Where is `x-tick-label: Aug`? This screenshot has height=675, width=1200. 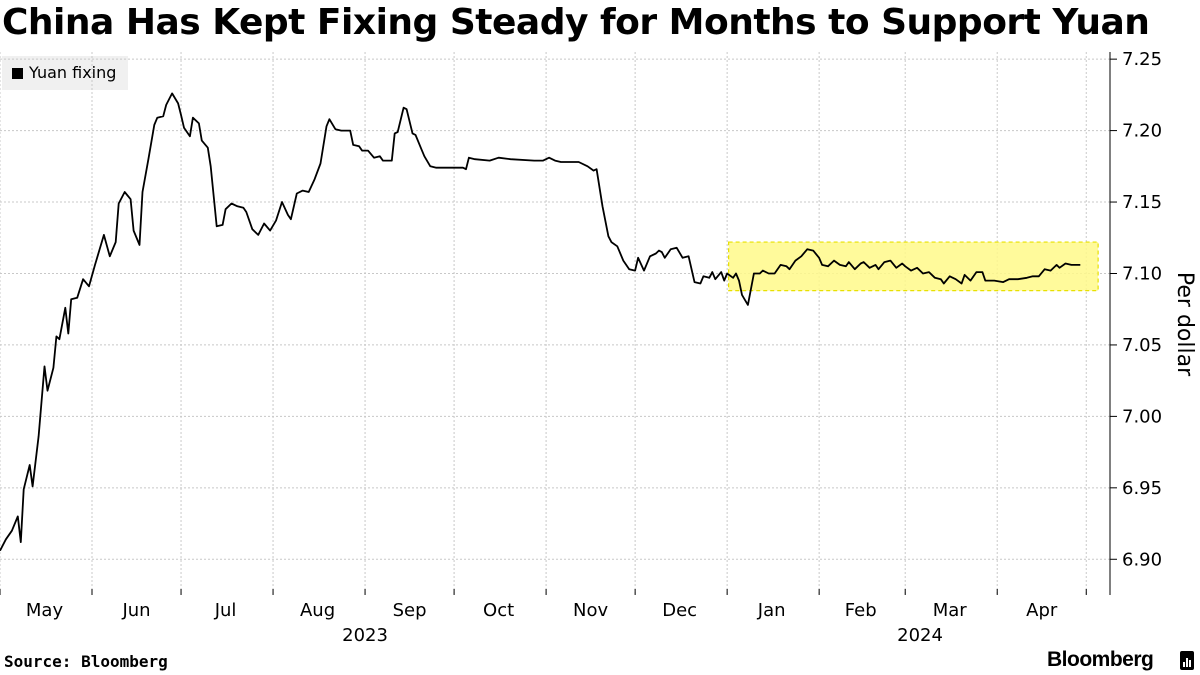 x-tick-label: Aug is located at coordinates (317, 610).